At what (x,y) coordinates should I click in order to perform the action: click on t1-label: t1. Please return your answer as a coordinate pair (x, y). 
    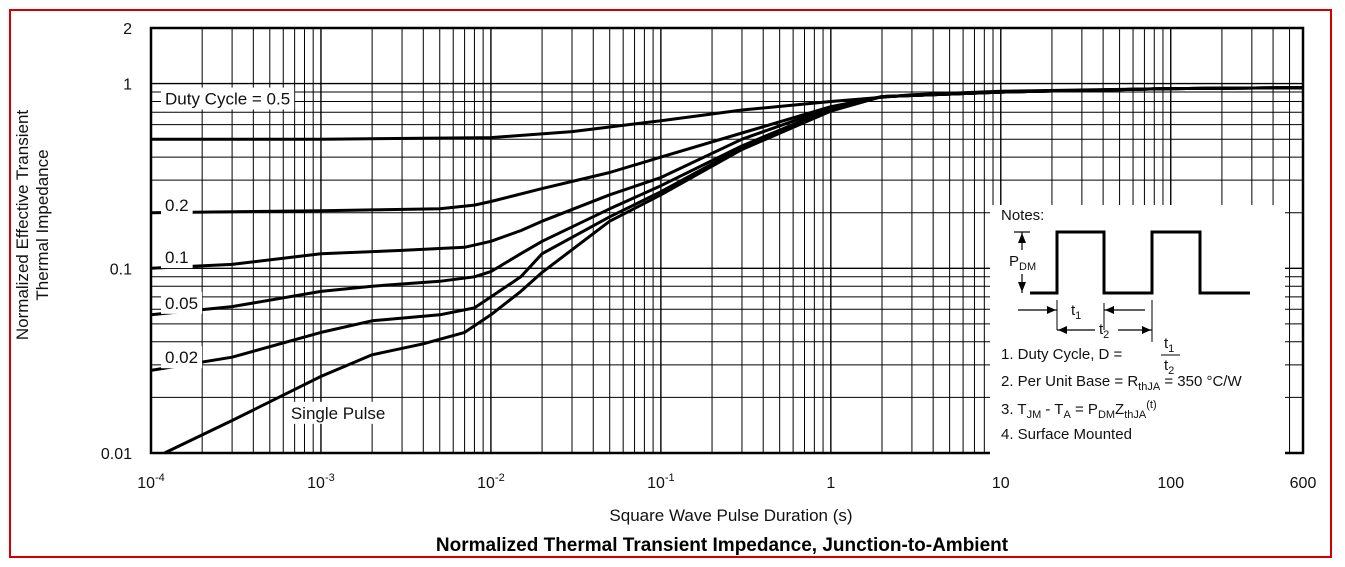
    Looking at the image, I should click on (1076, 312).